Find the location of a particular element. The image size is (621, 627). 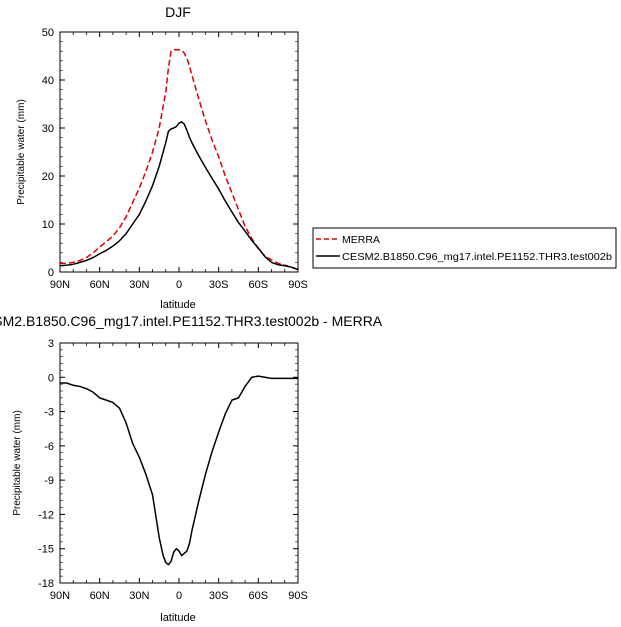

series-line-difference is located at coordinates (179, 470).